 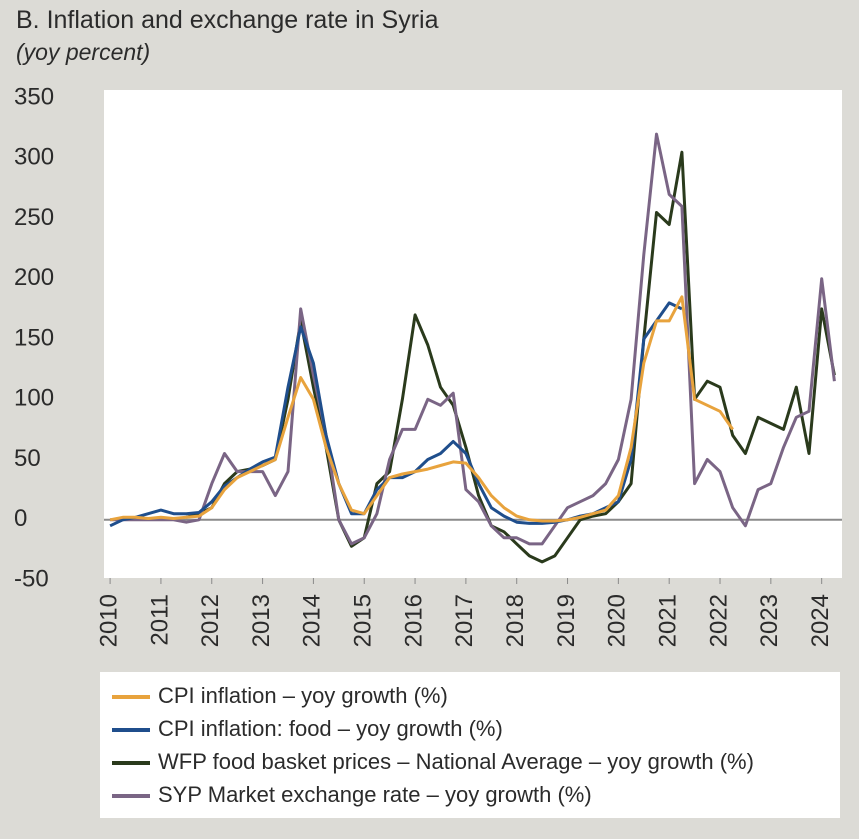 What do you see at coordinates (617, 620) in the screenshot?
I see `x-tick-label: 2020` at bounding box center [617, 620].